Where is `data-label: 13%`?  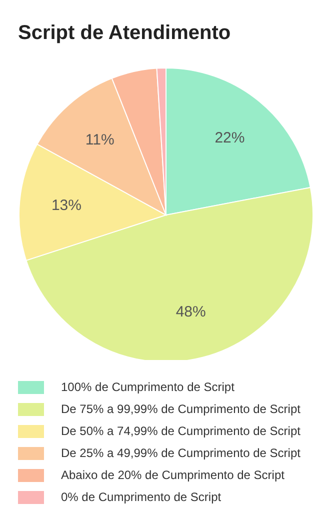
data-label: 13% is located at coordinates (66, 205).